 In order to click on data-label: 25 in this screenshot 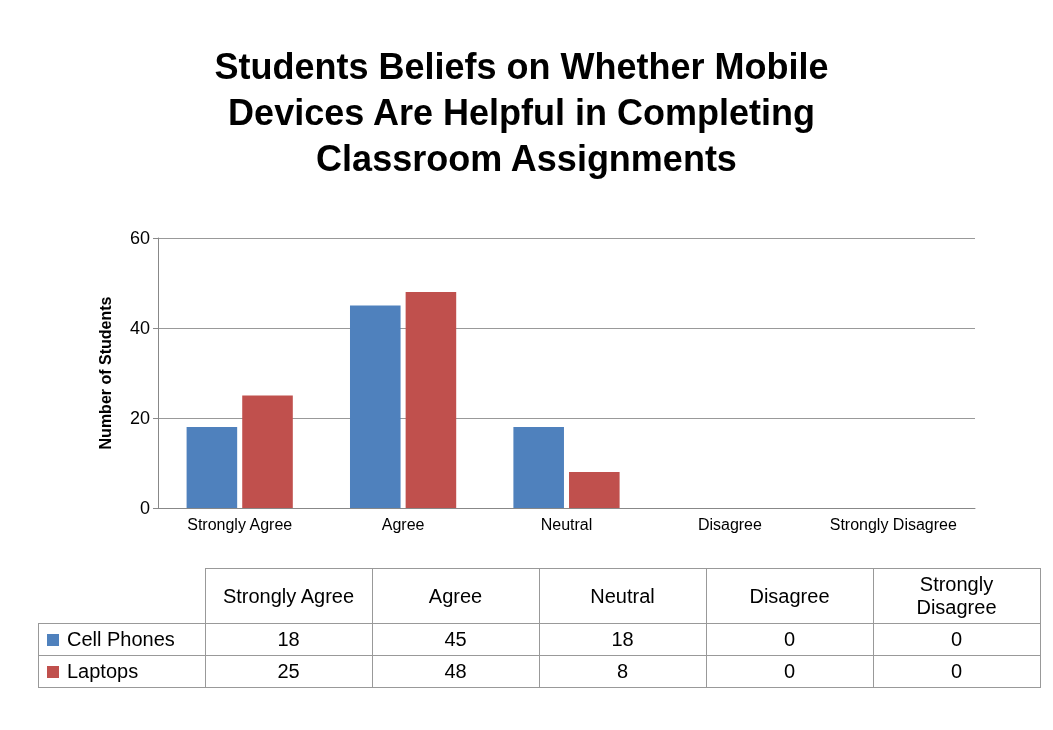, I will do `click(288, 671)`.